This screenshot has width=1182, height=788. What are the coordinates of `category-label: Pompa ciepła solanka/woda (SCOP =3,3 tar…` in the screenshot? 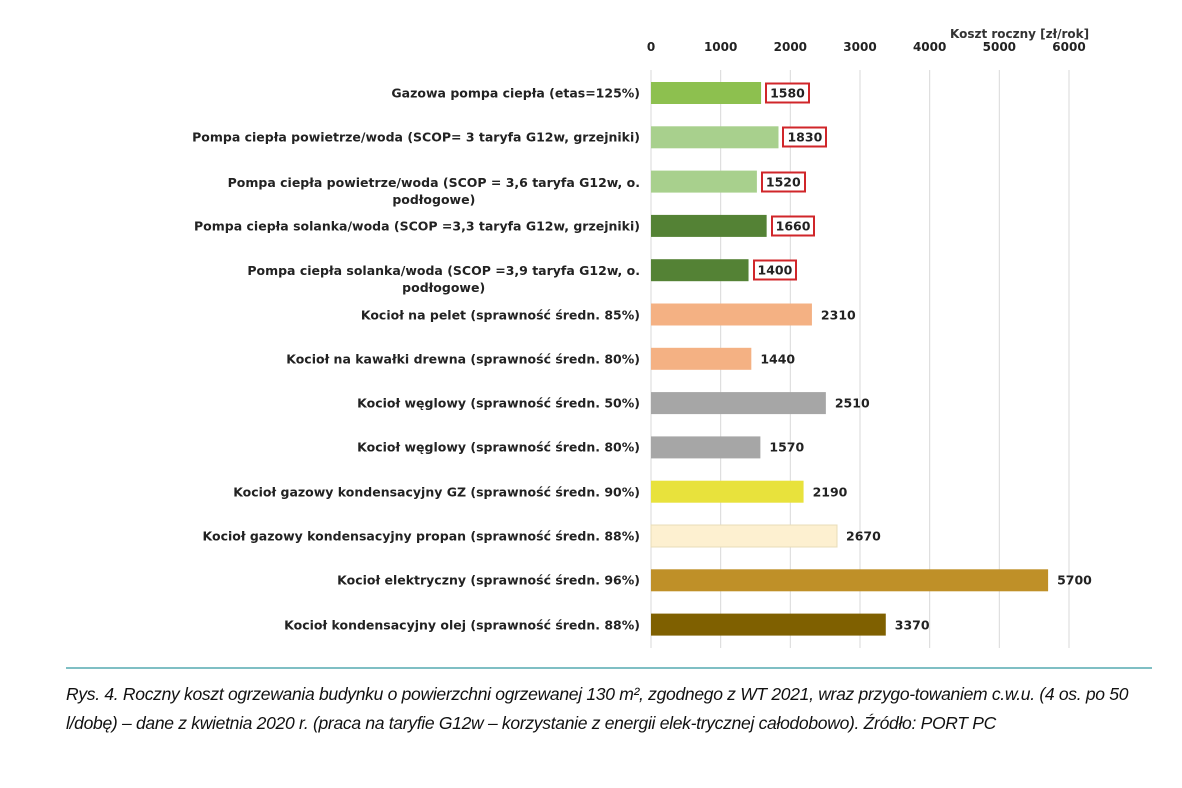 It's located at (417, 225).